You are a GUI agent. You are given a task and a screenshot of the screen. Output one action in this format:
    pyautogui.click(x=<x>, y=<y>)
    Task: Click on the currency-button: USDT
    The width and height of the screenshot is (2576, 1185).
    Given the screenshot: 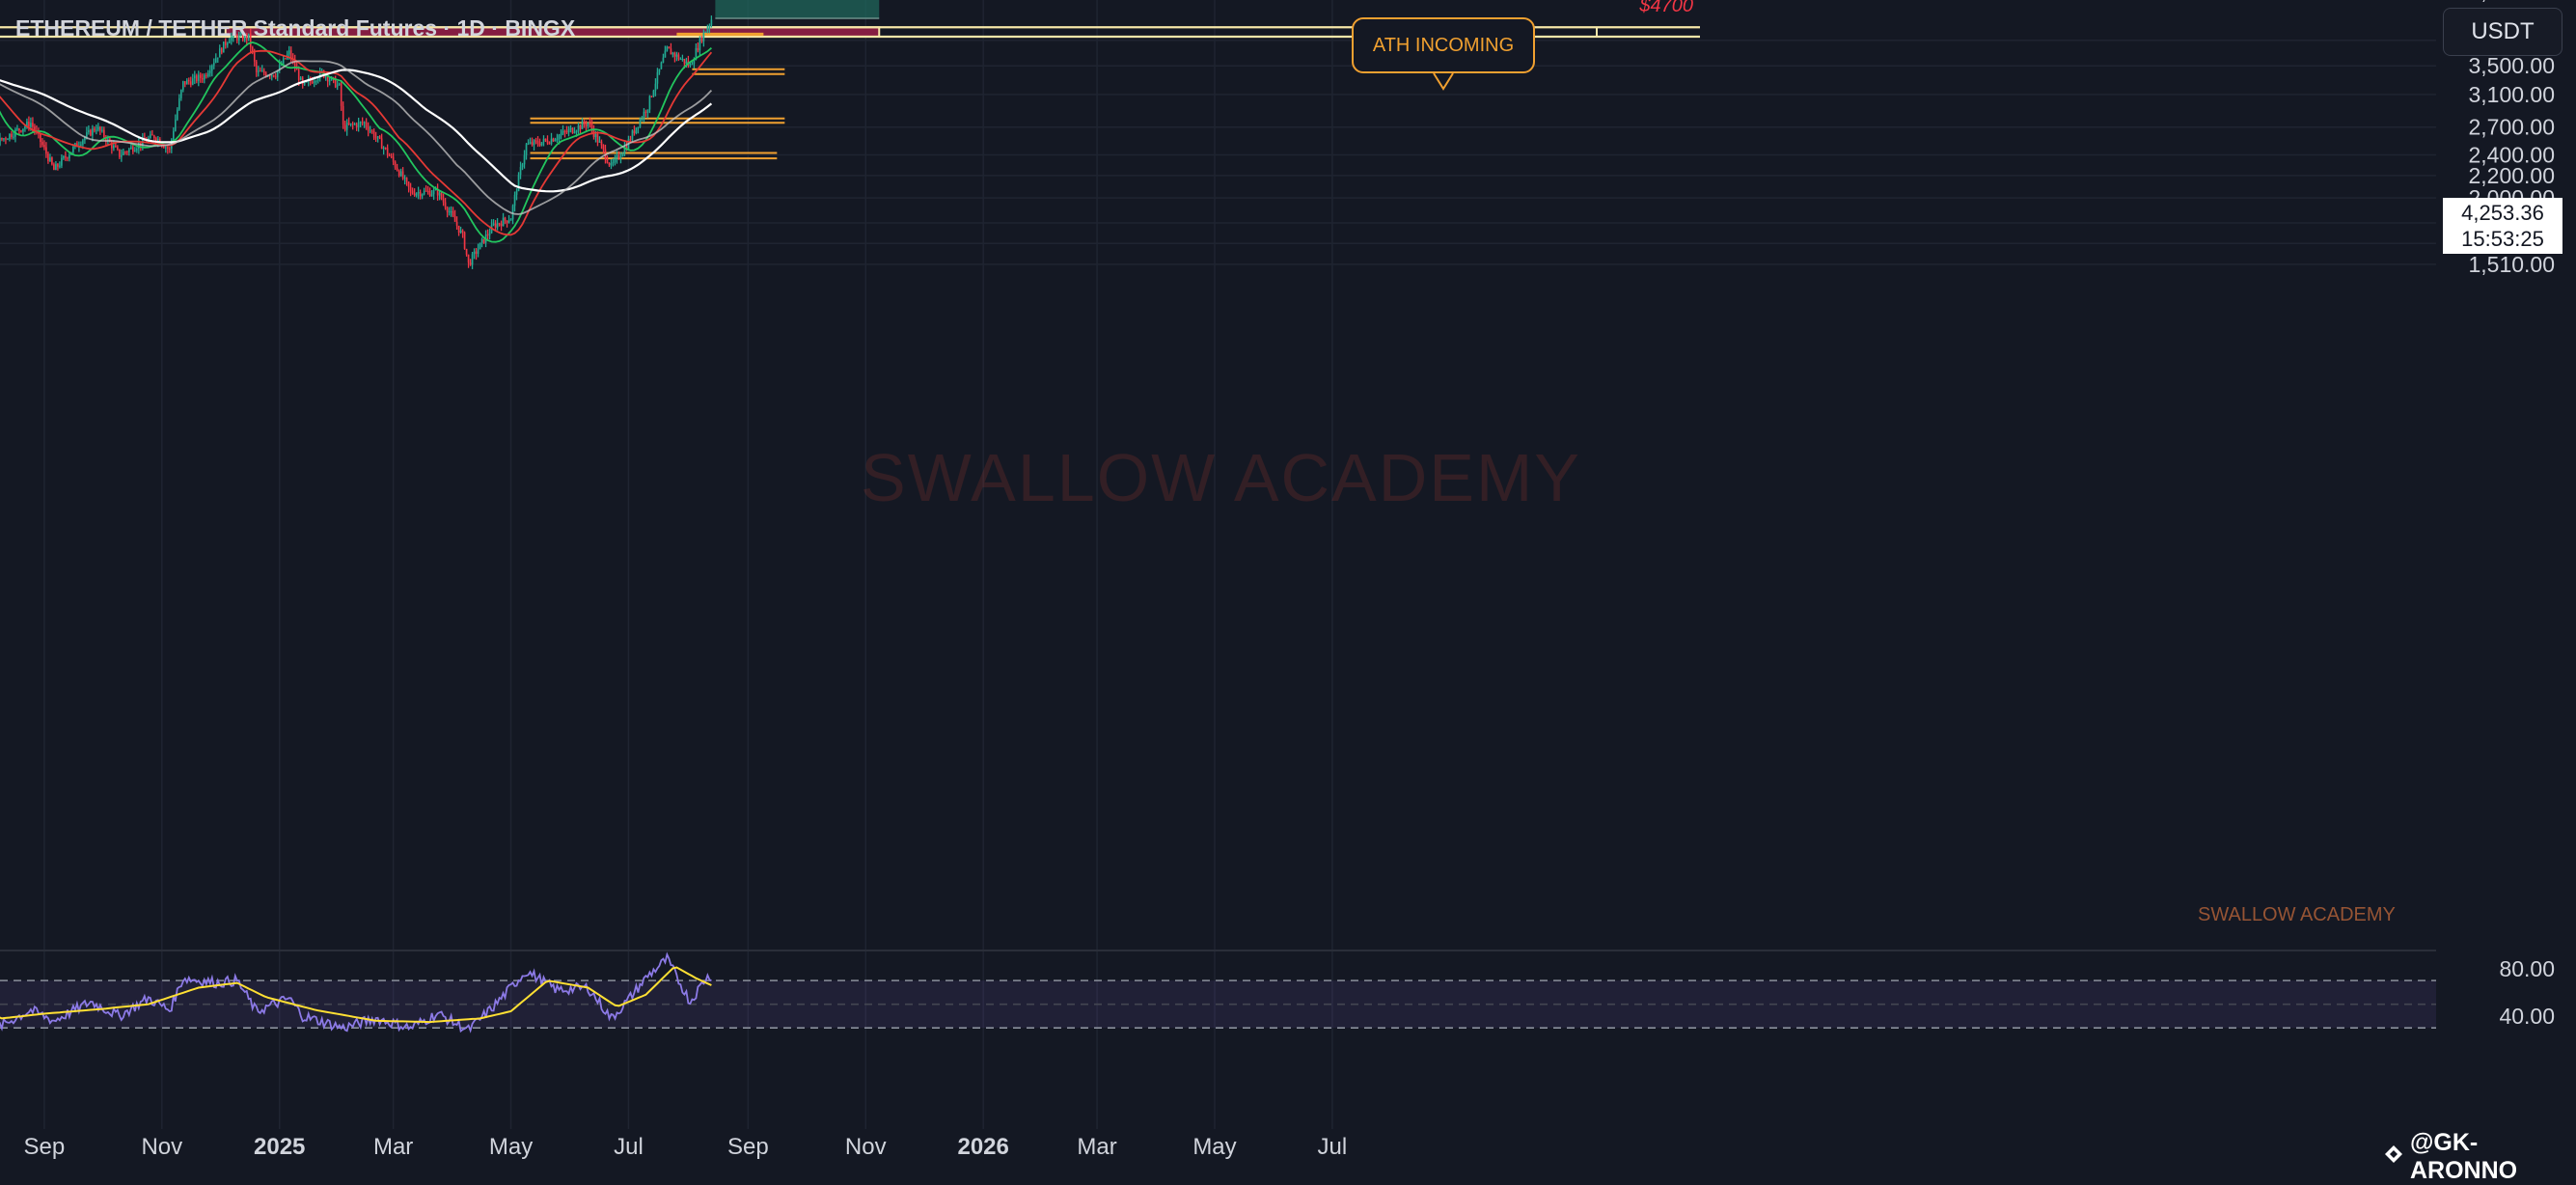 What is the action you would take?
    pyautogui.click(x=2503, y=32)
    